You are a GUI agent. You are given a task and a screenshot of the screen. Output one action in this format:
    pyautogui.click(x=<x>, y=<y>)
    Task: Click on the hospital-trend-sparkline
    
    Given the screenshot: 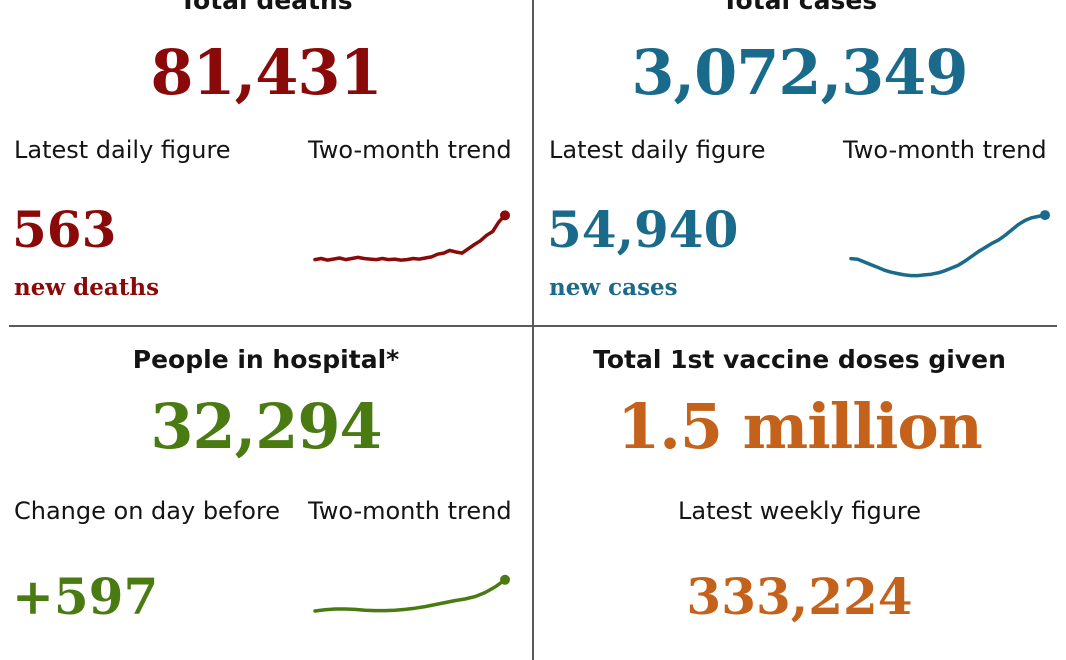 What is the action you would take?
    pyautogui.click(x=411, y=593)
    